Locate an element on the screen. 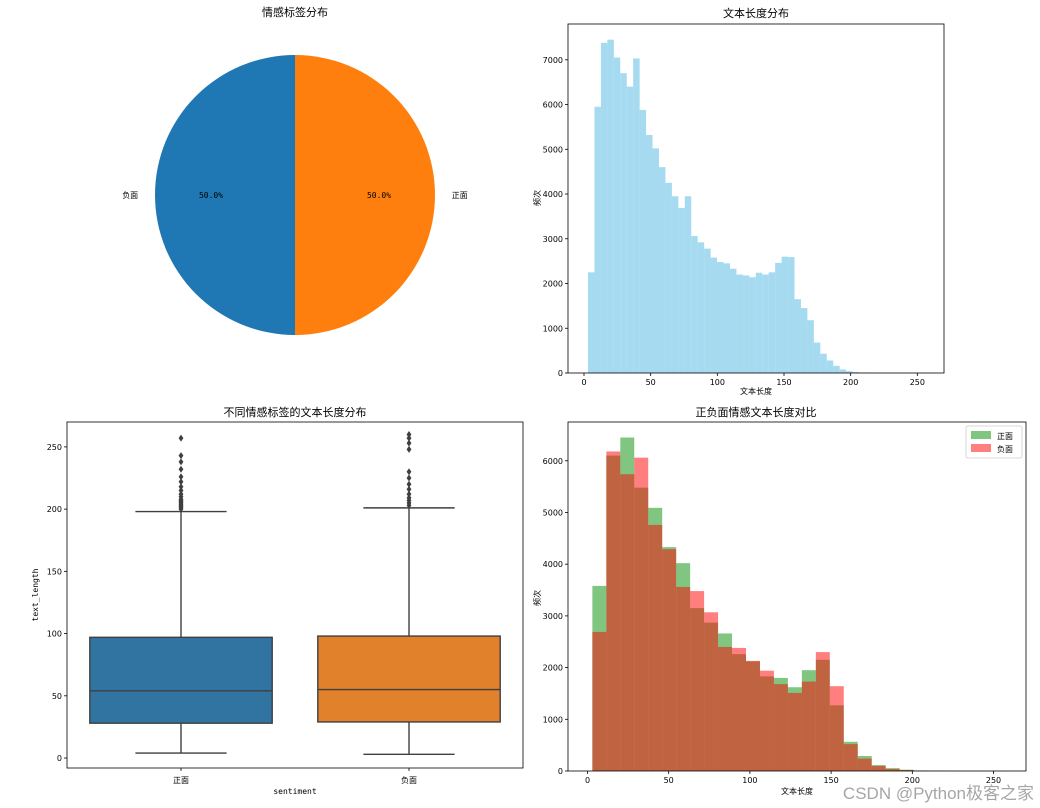 The image size is (1040, 808). y-tick-label: 3000 is located at coordinates (553, 616).